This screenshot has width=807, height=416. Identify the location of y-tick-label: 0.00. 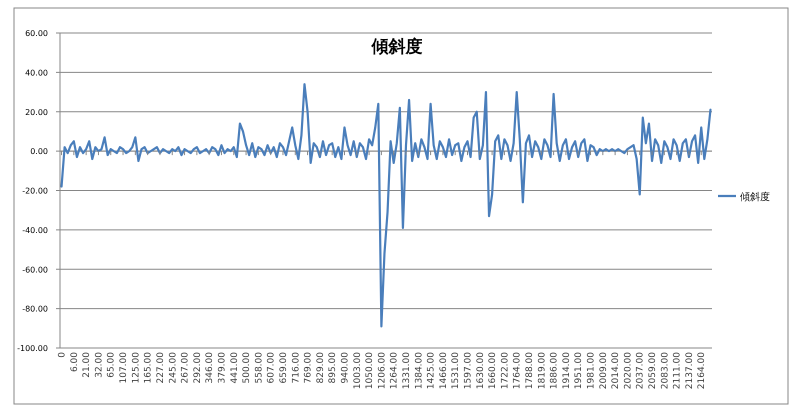
(39, 151).